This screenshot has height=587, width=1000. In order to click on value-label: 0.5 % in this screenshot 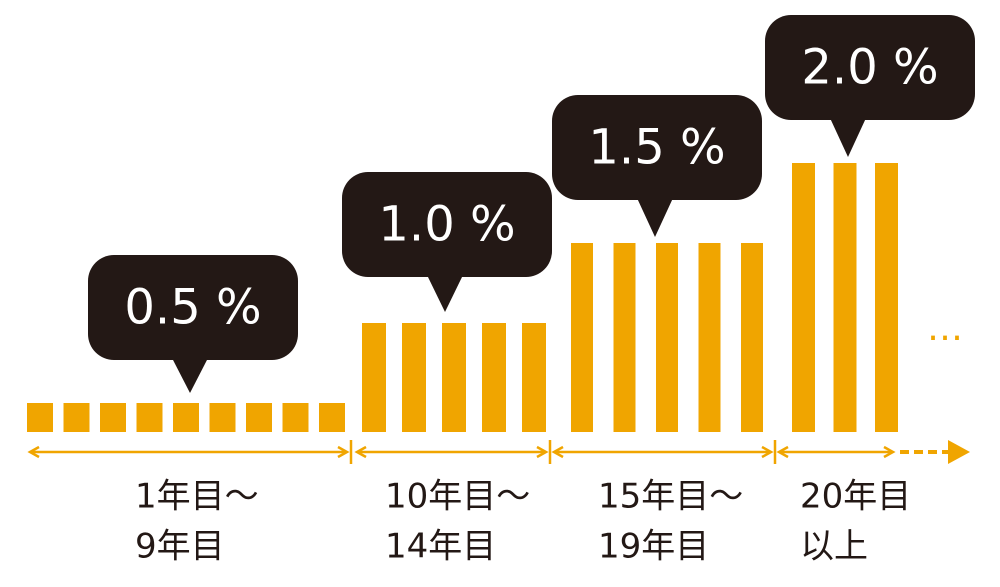, I will do `click(192, 308)`.